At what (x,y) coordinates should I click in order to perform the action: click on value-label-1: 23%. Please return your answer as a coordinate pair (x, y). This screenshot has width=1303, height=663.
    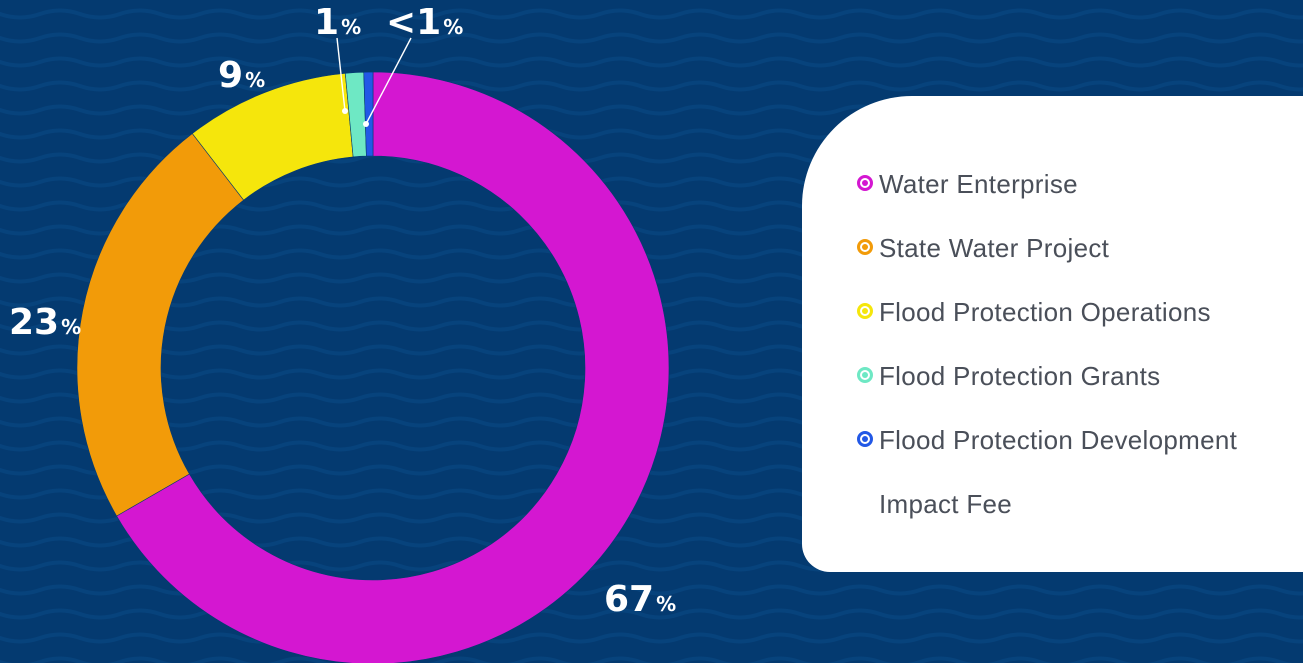
    Looking at the image, I should click on (45, 322).